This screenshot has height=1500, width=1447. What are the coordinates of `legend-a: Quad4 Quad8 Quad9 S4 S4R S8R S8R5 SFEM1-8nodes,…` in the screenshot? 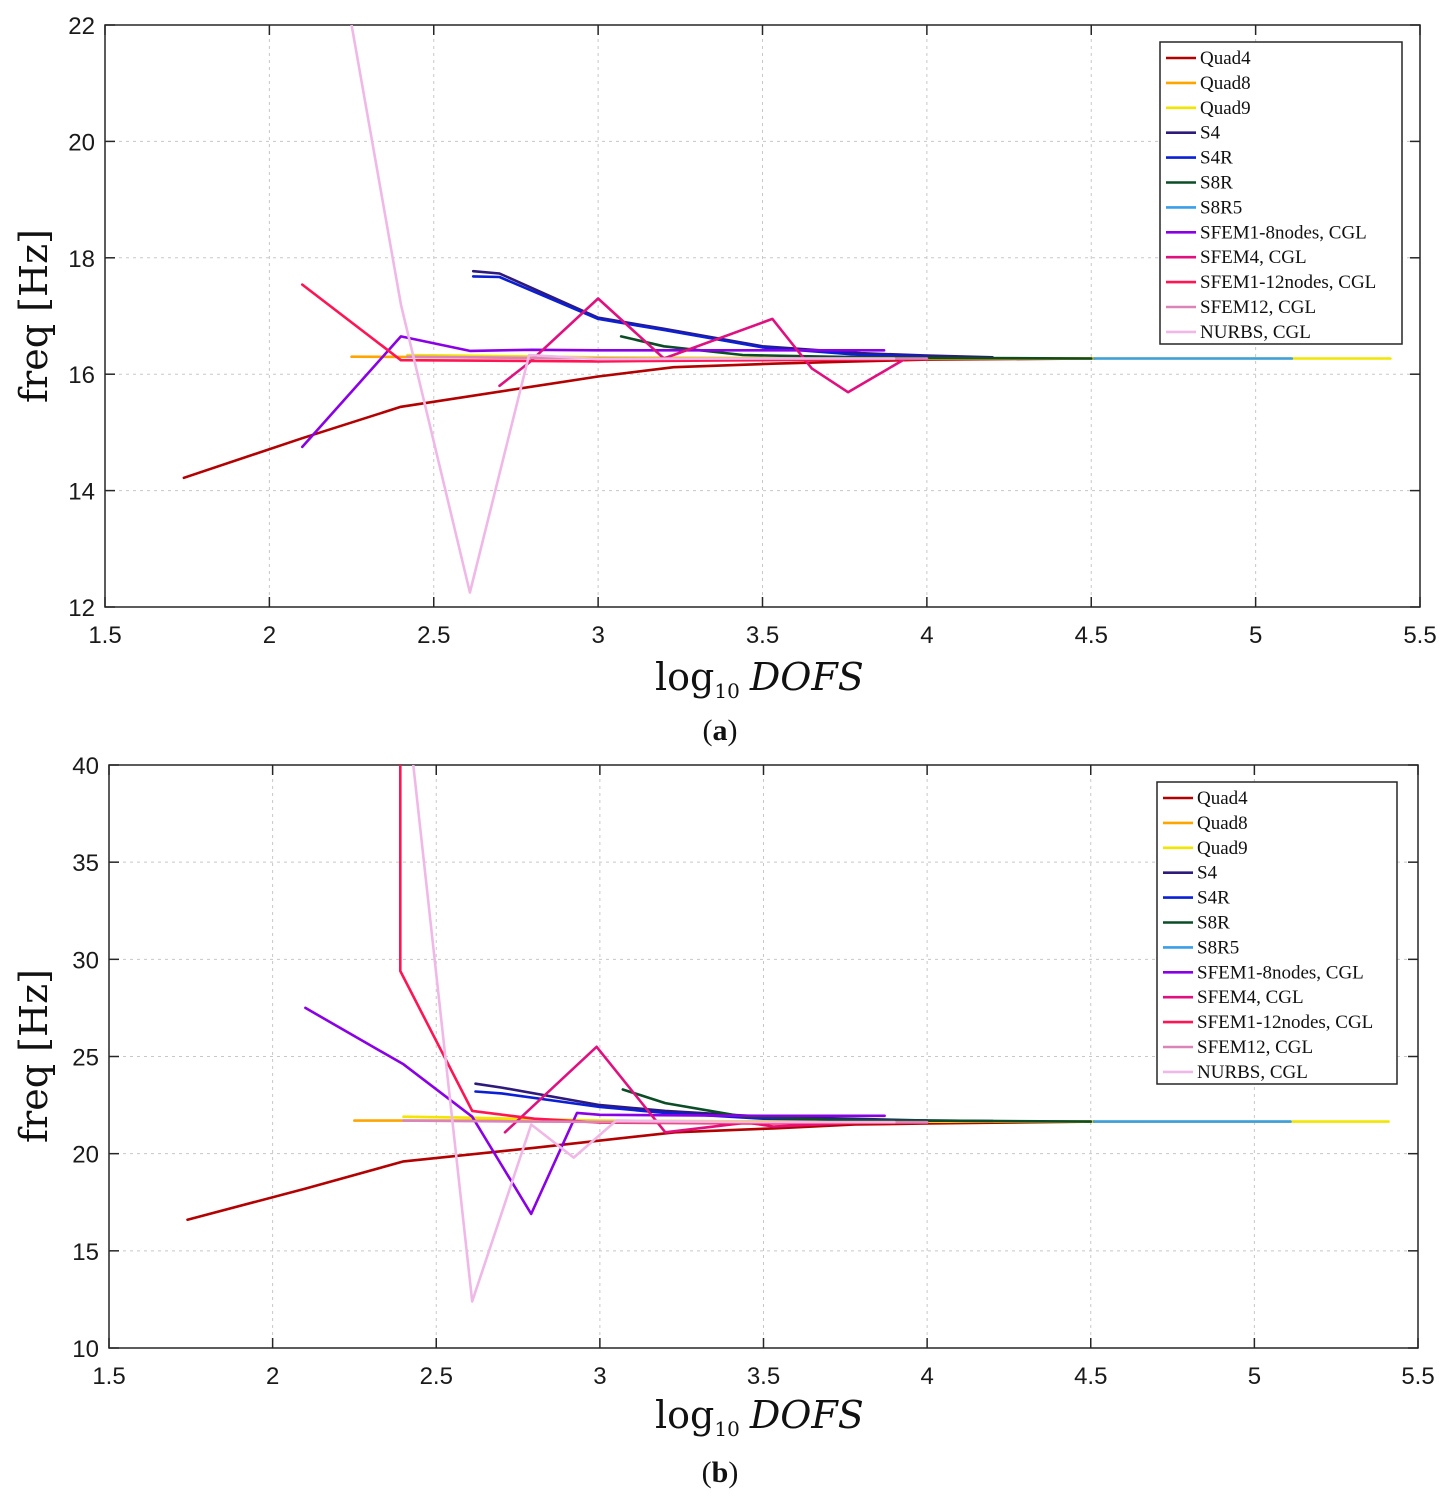 It's located at (1281, 193).